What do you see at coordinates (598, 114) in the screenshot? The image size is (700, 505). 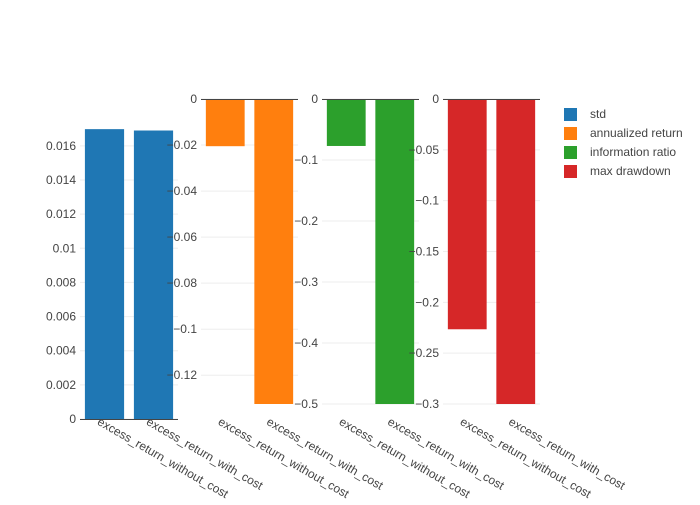 I see `legend-label: std` at bounding box center [598, 114].